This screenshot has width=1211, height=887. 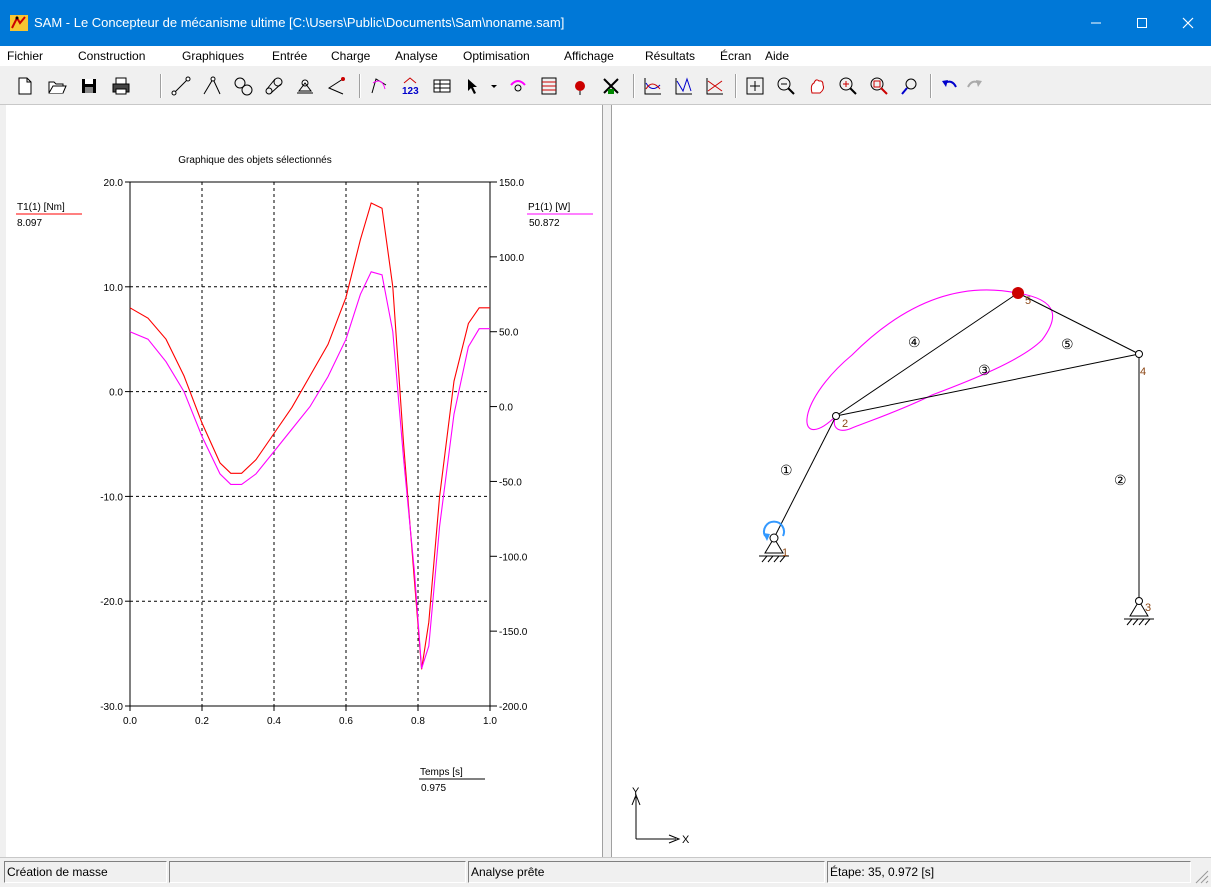 What do you see at coordinates (111, 602) in the screenshot?
I see `y-tick-label: -20.0` at bounding box center [111, 602].